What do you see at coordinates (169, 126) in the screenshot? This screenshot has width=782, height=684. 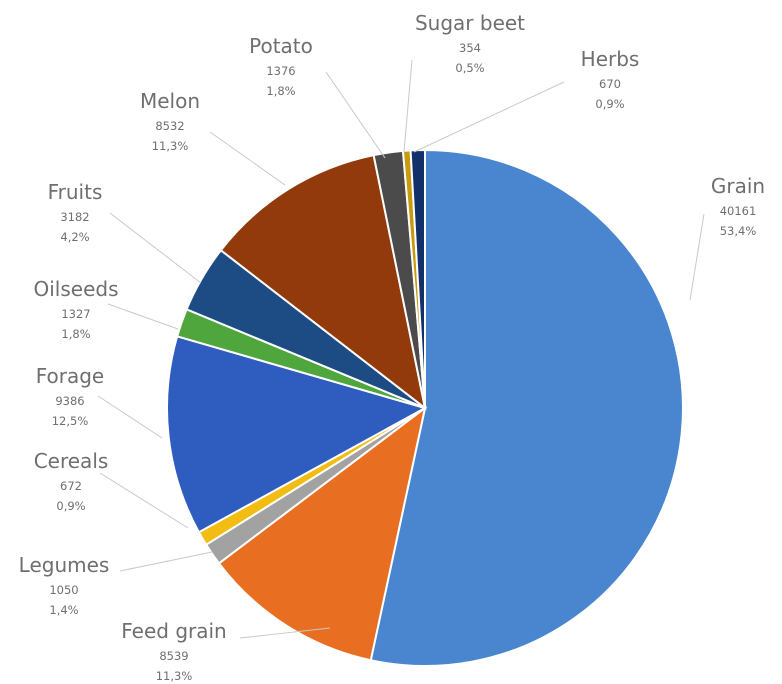 I see `label-value-melon: 8532` at bounding box center [169, 126].